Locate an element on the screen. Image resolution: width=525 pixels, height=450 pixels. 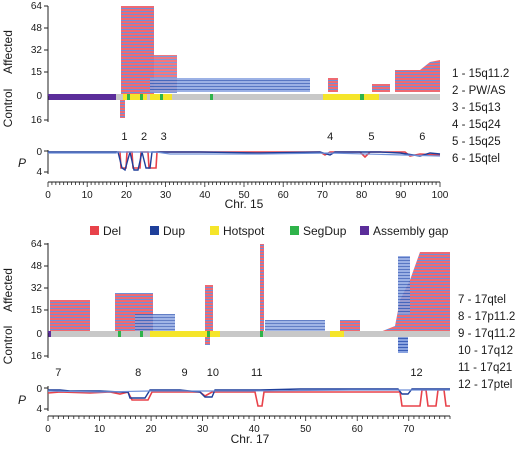
chr15-region-number: 6 is located at coordinates (422, 137).